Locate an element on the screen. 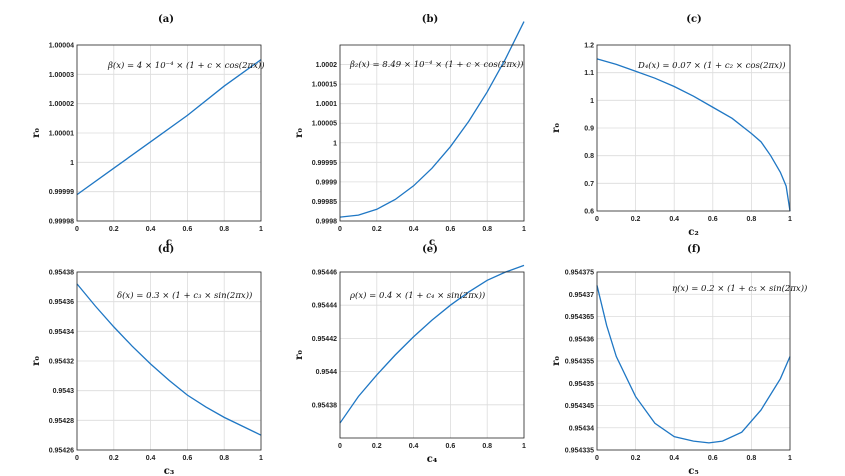  y-tick-label: 0.8 is located at coordinates (589, 156).